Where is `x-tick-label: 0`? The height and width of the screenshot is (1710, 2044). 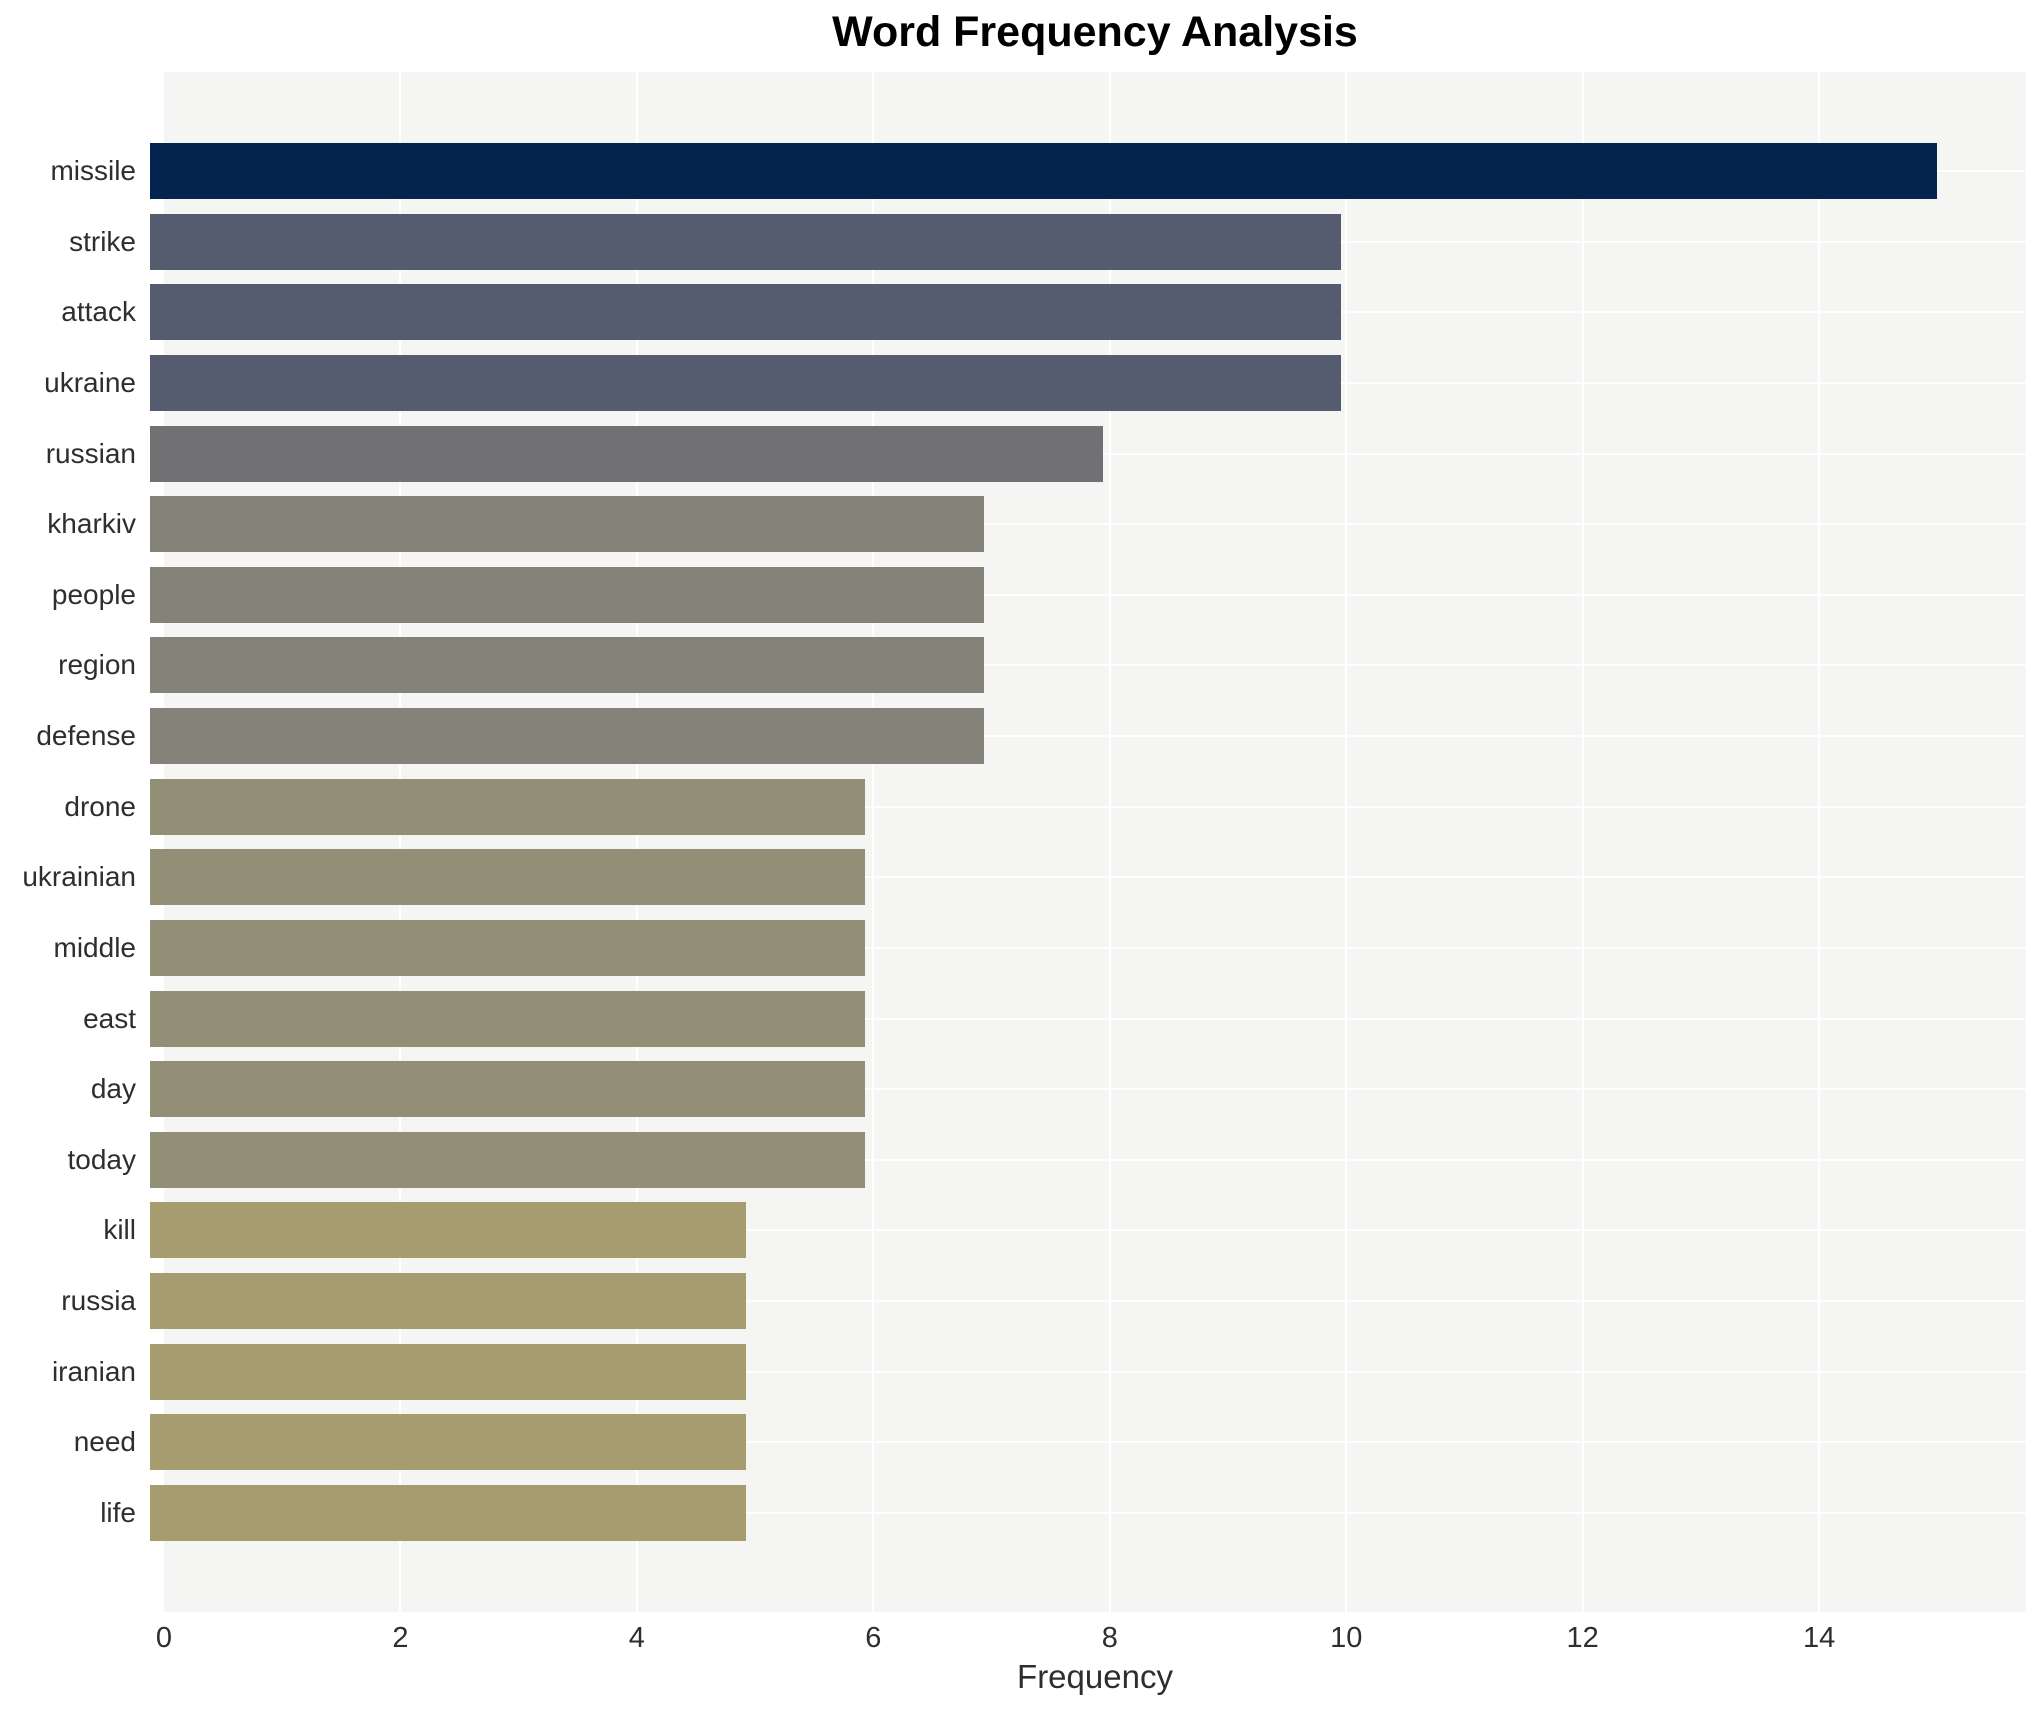 x-tick-label: 0 is located at coordinates (164, 1638).